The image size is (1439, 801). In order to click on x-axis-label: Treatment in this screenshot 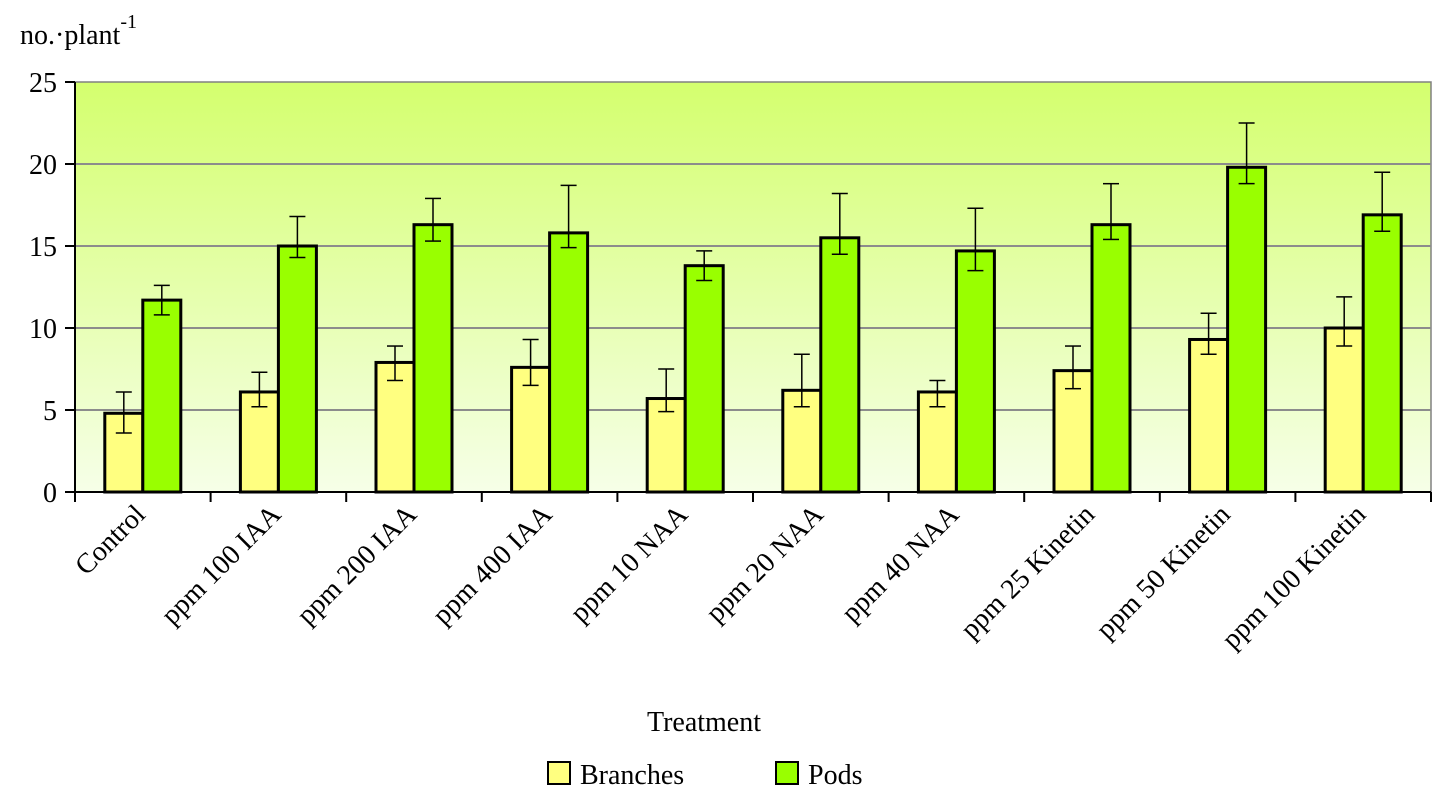, I will do `click(704, 722)`.